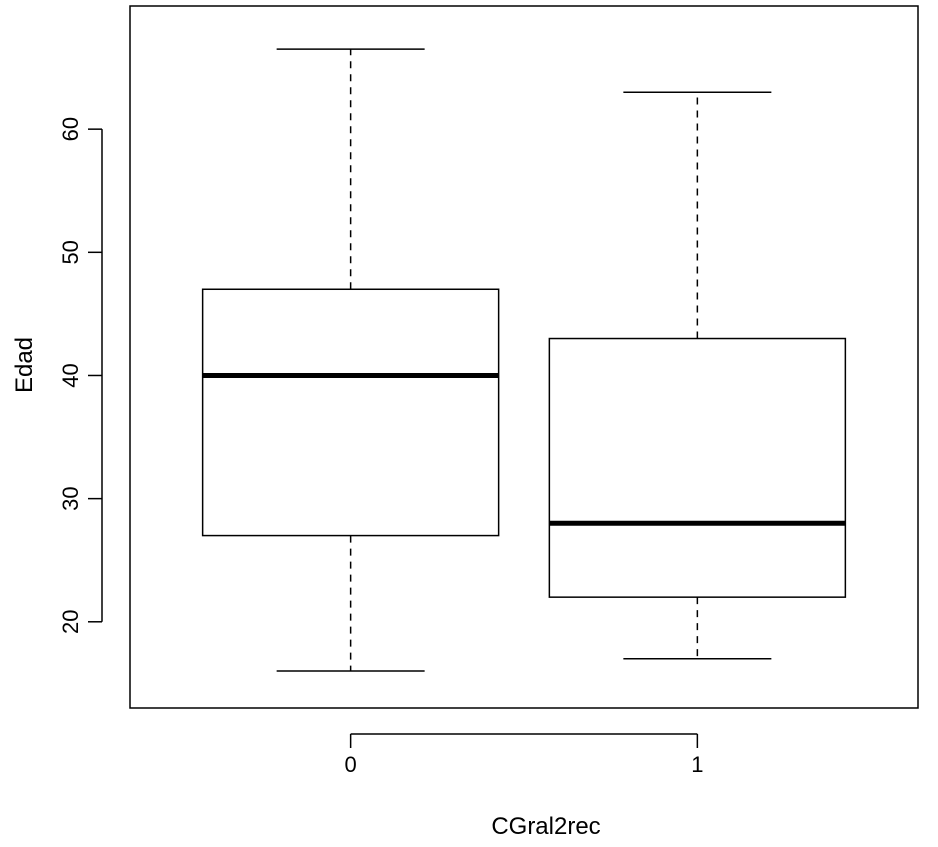 The image size is (938, 847). Describe the element at coordinates (24, 365) in the screenshot. I see `y-axis-title: Edad` at that location.